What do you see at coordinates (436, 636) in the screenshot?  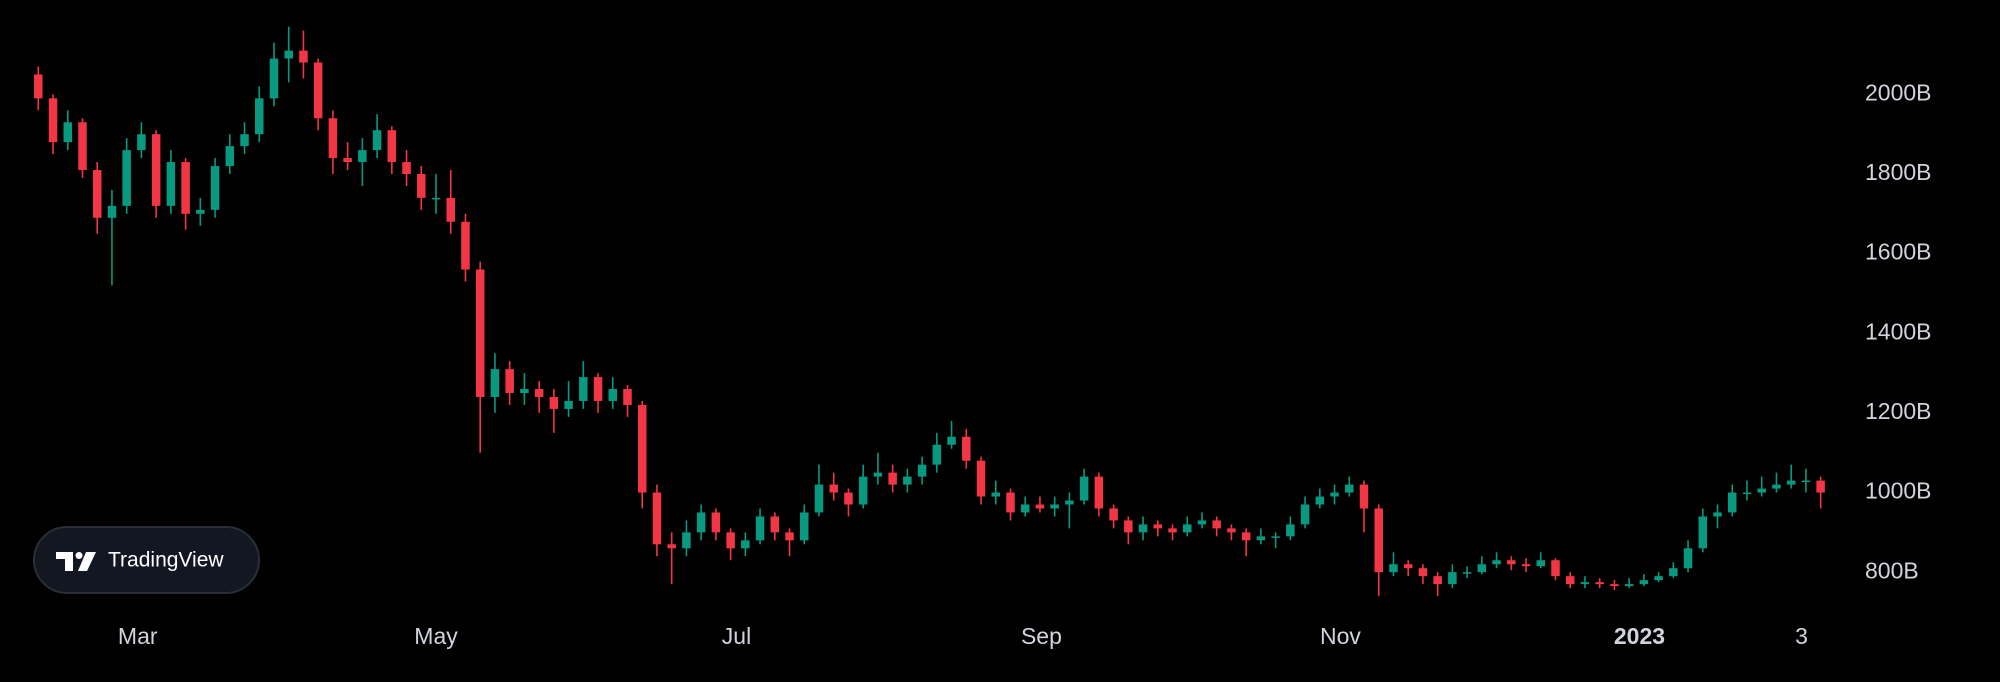 I see `x-tick-label: May` at bounding box center [436, 636].